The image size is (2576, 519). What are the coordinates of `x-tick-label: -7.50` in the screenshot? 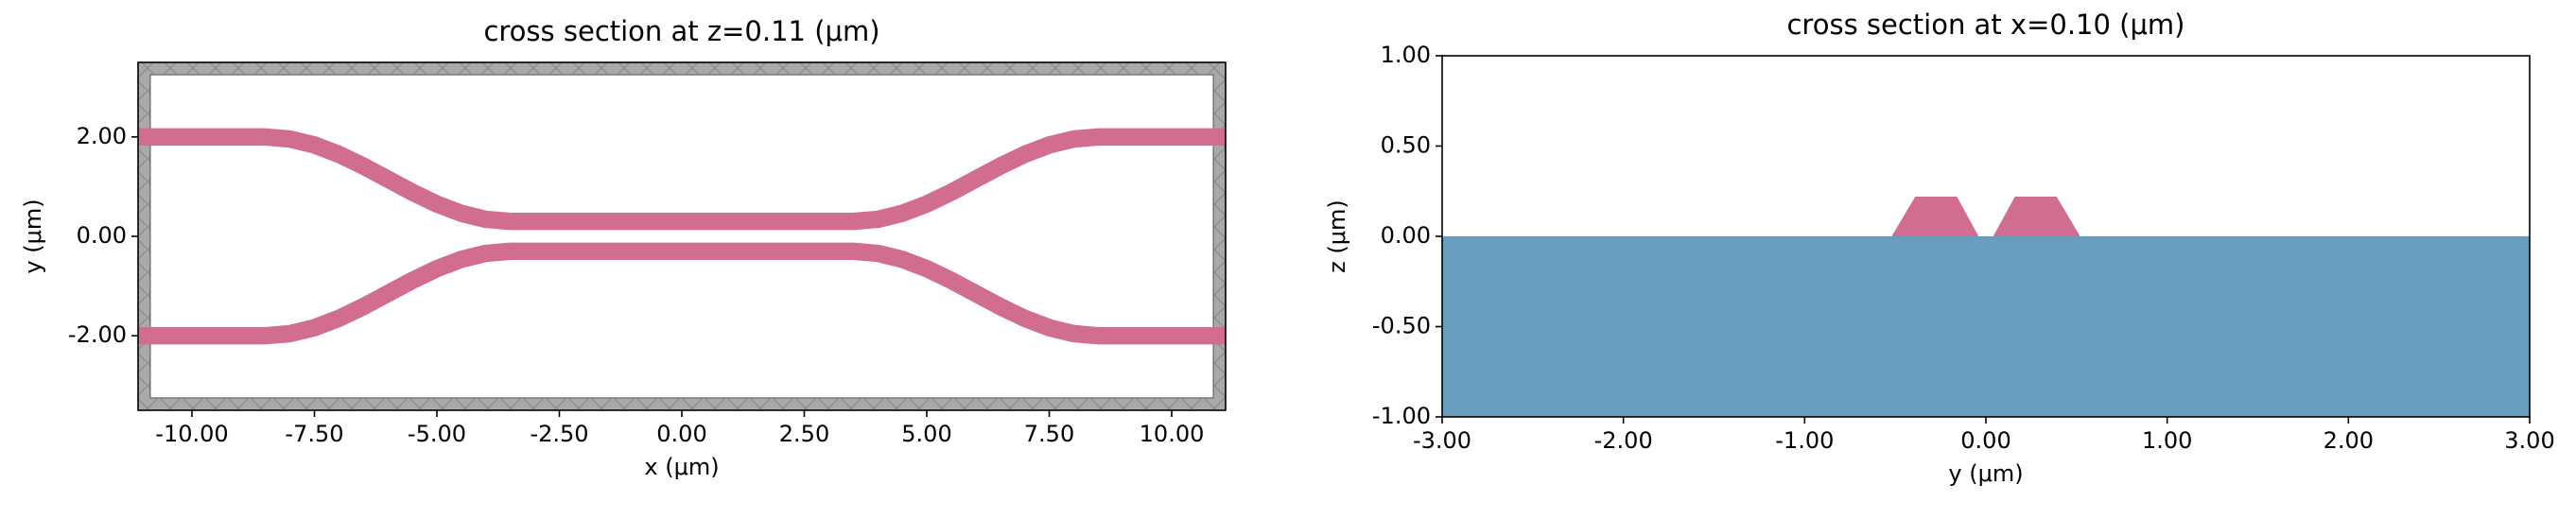 It's located at (314, 434).